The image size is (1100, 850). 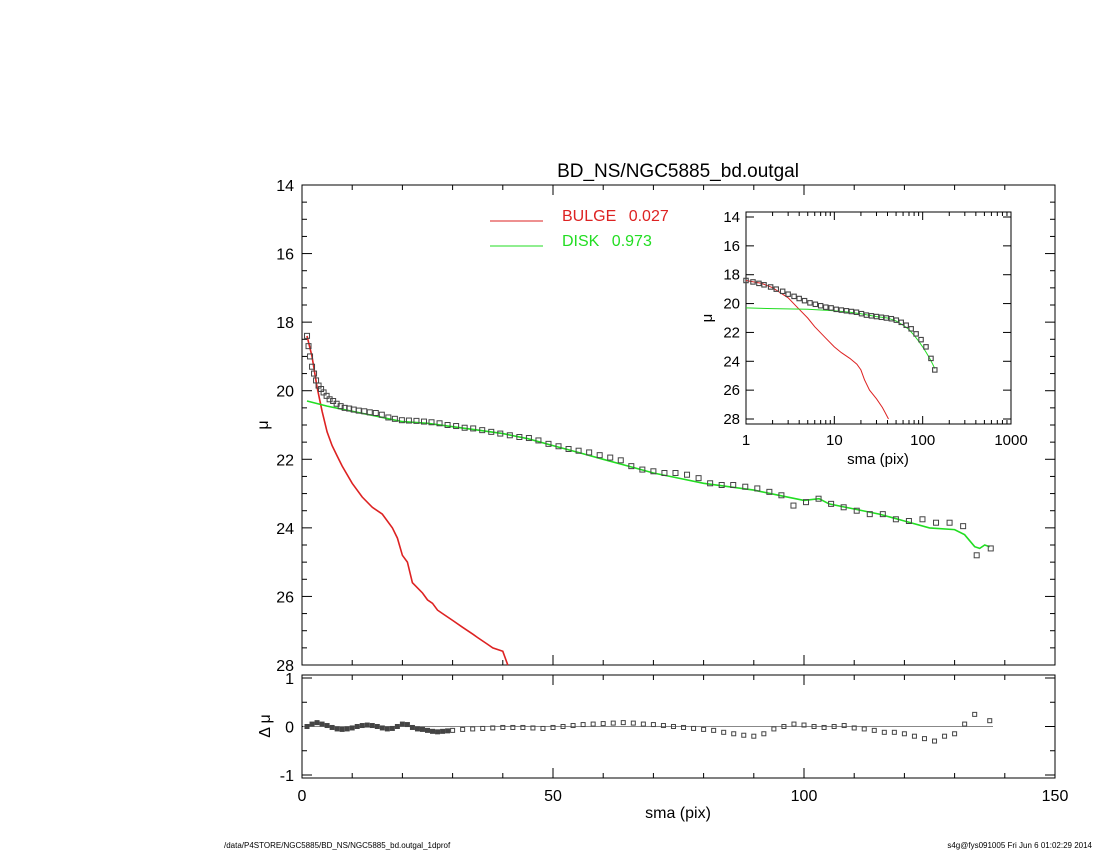 What do you see at coordinates (649, 216) in the screenshot?
I see `legend-bulge-value: 0.027` at bounding box center [649, 216].